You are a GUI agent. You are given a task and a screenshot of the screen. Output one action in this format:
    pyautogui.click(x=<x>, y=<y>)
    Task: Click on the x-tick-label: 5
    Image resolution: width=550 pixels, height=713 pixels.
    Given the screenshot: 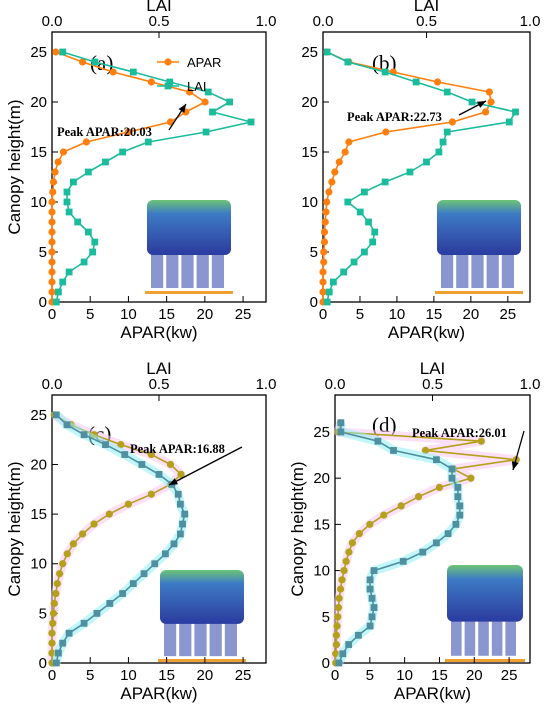 What is the action you would take?
    pyautogui.click(x=370, y=675)
    